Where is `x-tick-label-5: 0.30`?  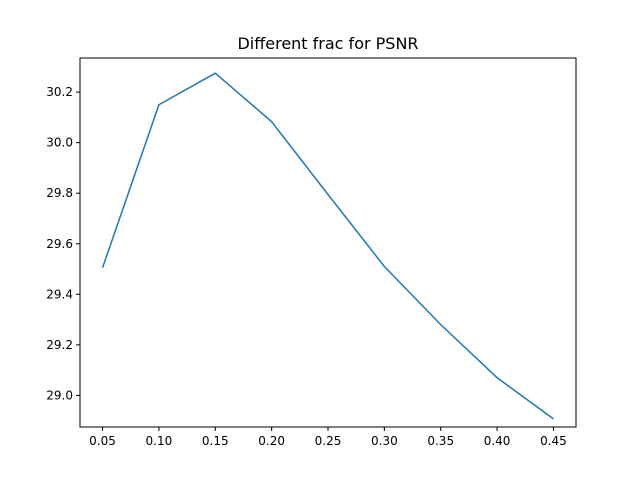 x-tick-label-5: 0.30 is located at coordinates (384, 441).